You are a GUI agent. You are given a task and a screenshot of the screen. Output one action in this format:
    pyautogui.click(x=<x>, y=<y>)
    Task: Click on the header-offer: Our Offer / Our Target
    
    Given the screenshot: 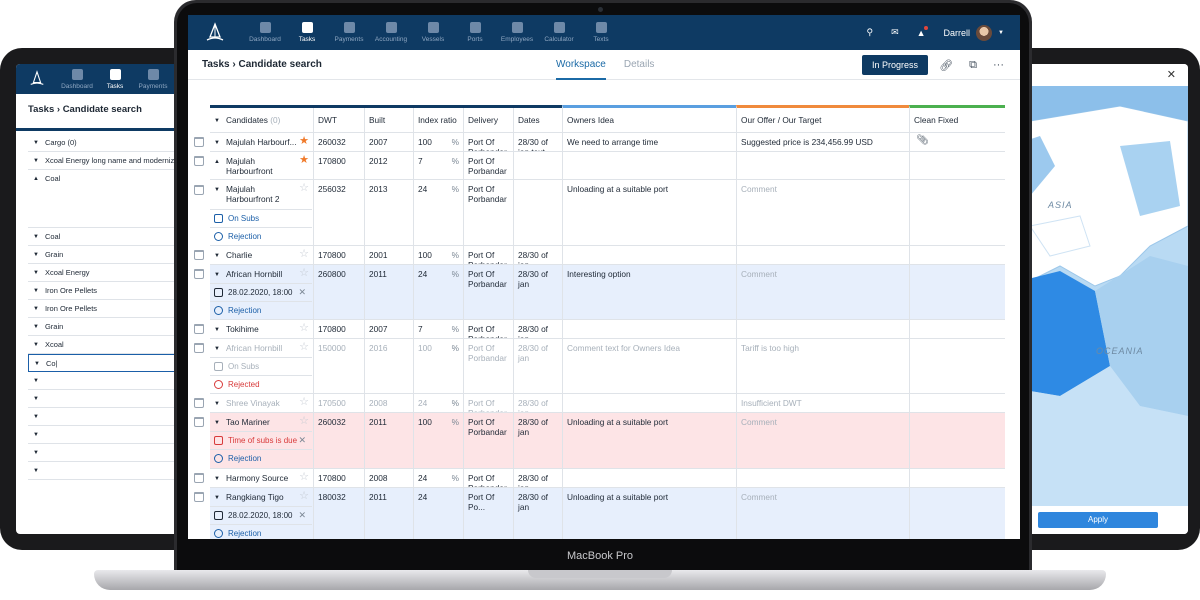 What is the action you would take?
    pyautogui.click(x=822, y=118)
    